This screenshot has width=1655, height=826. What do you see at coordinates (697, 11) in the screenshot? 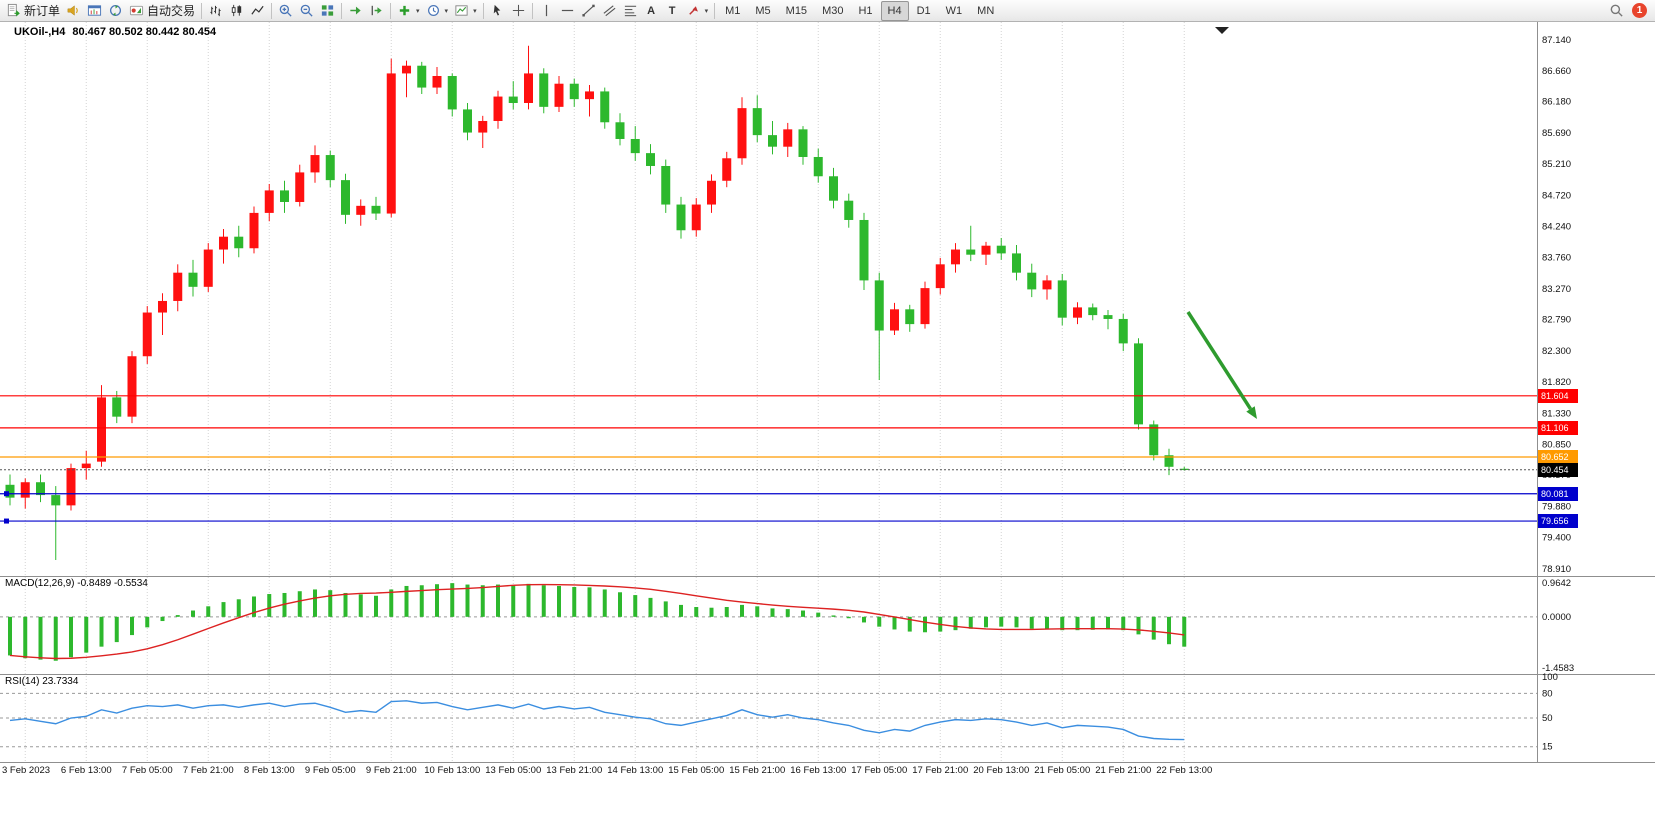
I see `arrows-tool-button: ▾` at bounding box center [697, 11].